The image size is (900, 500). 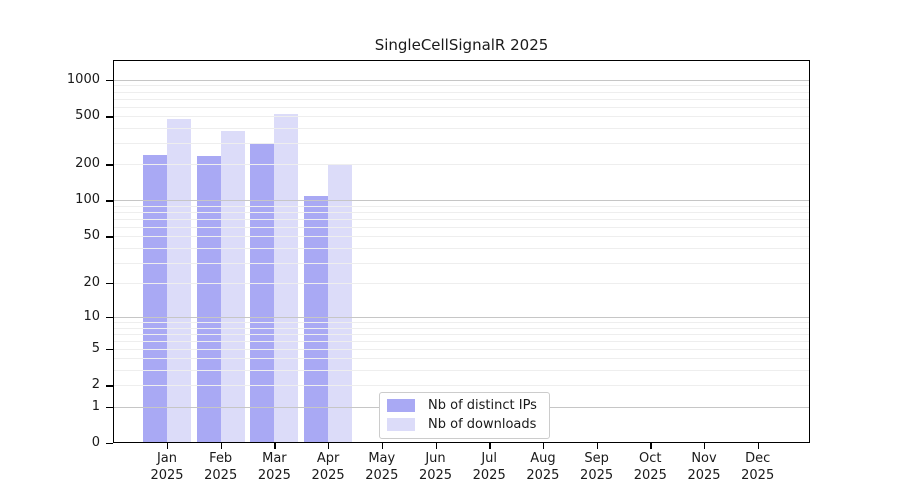 What do you see at coordinates (221, 475) in the screenshot?
I see `x-tick-year-feb: 2025` at bounding box center [221, 475].